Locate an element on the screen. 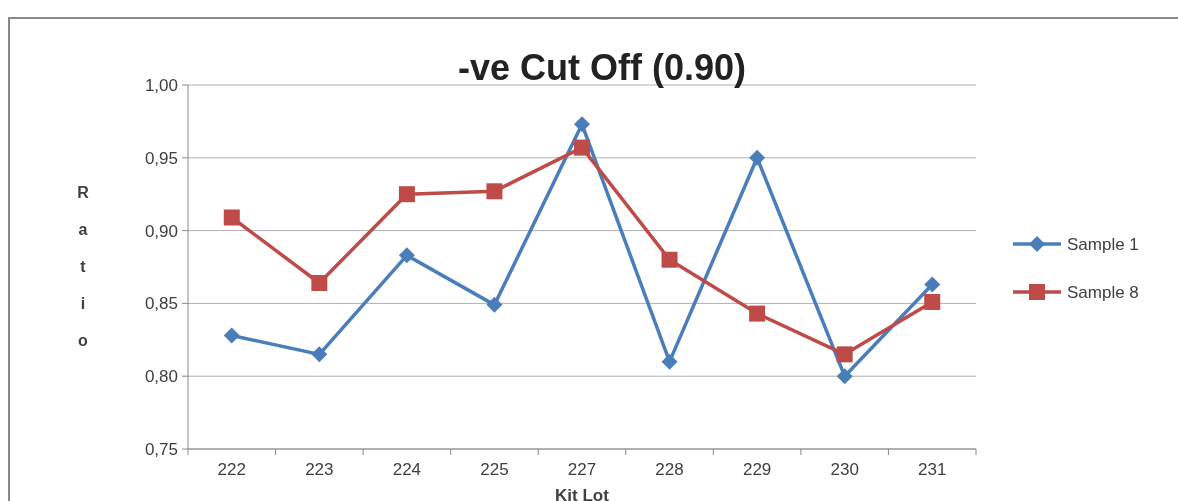 The height and width of the screenshot is (501, 1178). y-tick-label: 0,90 is located at coordinates (161, 231).